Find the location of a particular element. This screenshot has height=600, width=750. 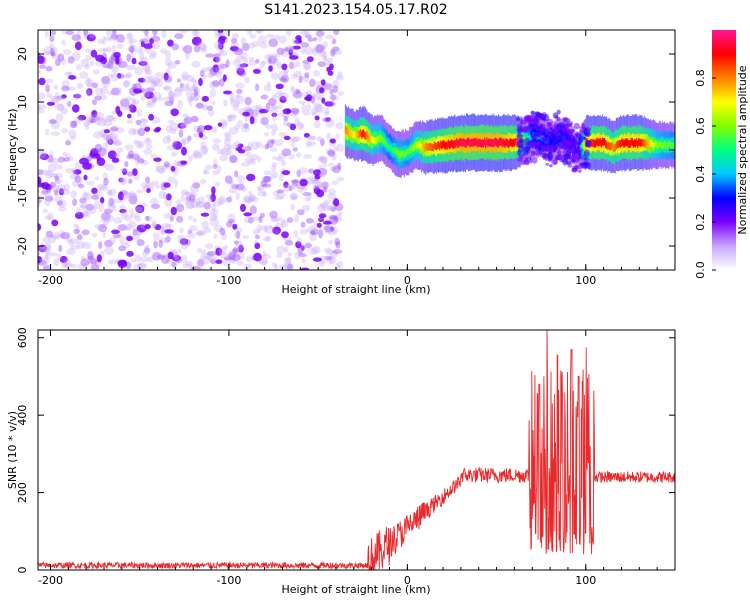

spectrogram-signal-ridge is located at coordinates (509, 141).